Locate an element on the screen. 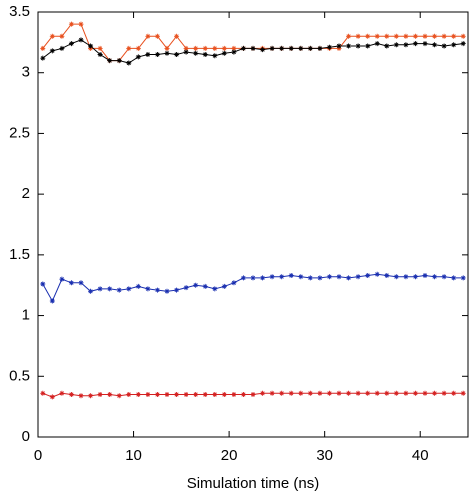  x-axis-label: Simulation time (ns) is located at coordinates (253, 483).